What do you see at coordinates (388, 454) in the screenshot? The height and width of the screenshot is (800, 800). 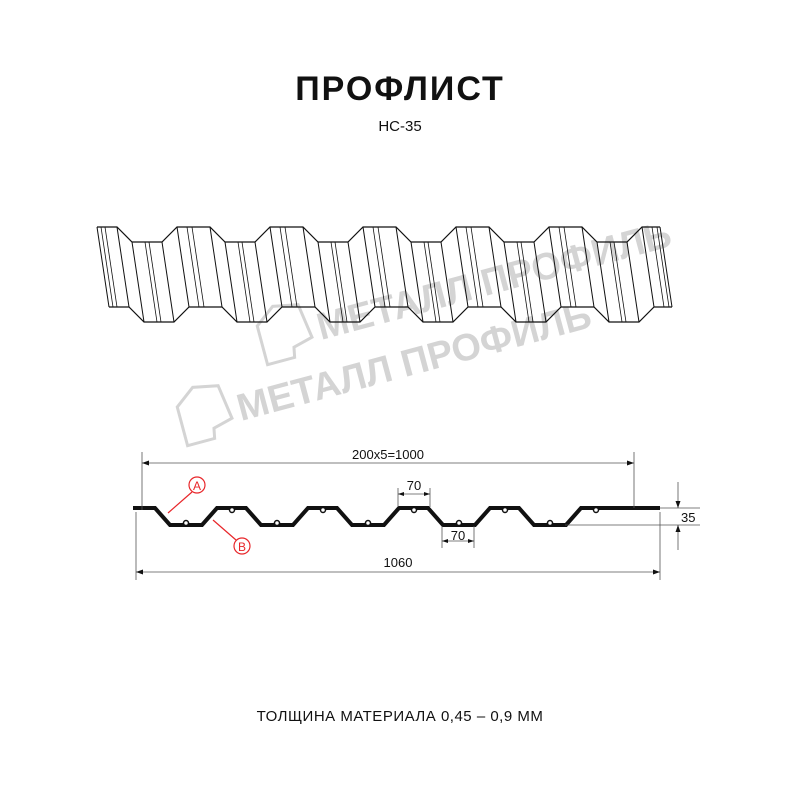 I see `dimension-pitch: 200x5=1000` at bounding box center [388, 454].